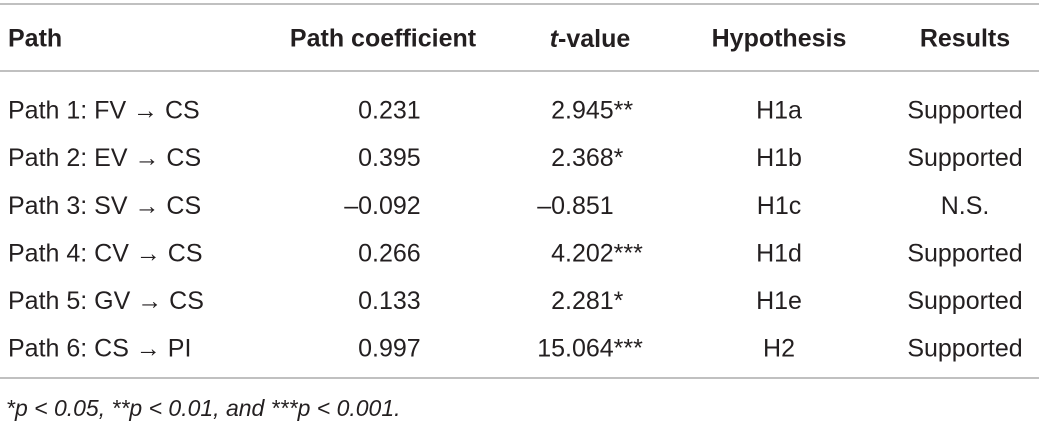 The image size is (1039, 433). What do you see at coordinates (779, 349) in the screenshot?
I see `cell: H2` at bounding box center [779, 349].